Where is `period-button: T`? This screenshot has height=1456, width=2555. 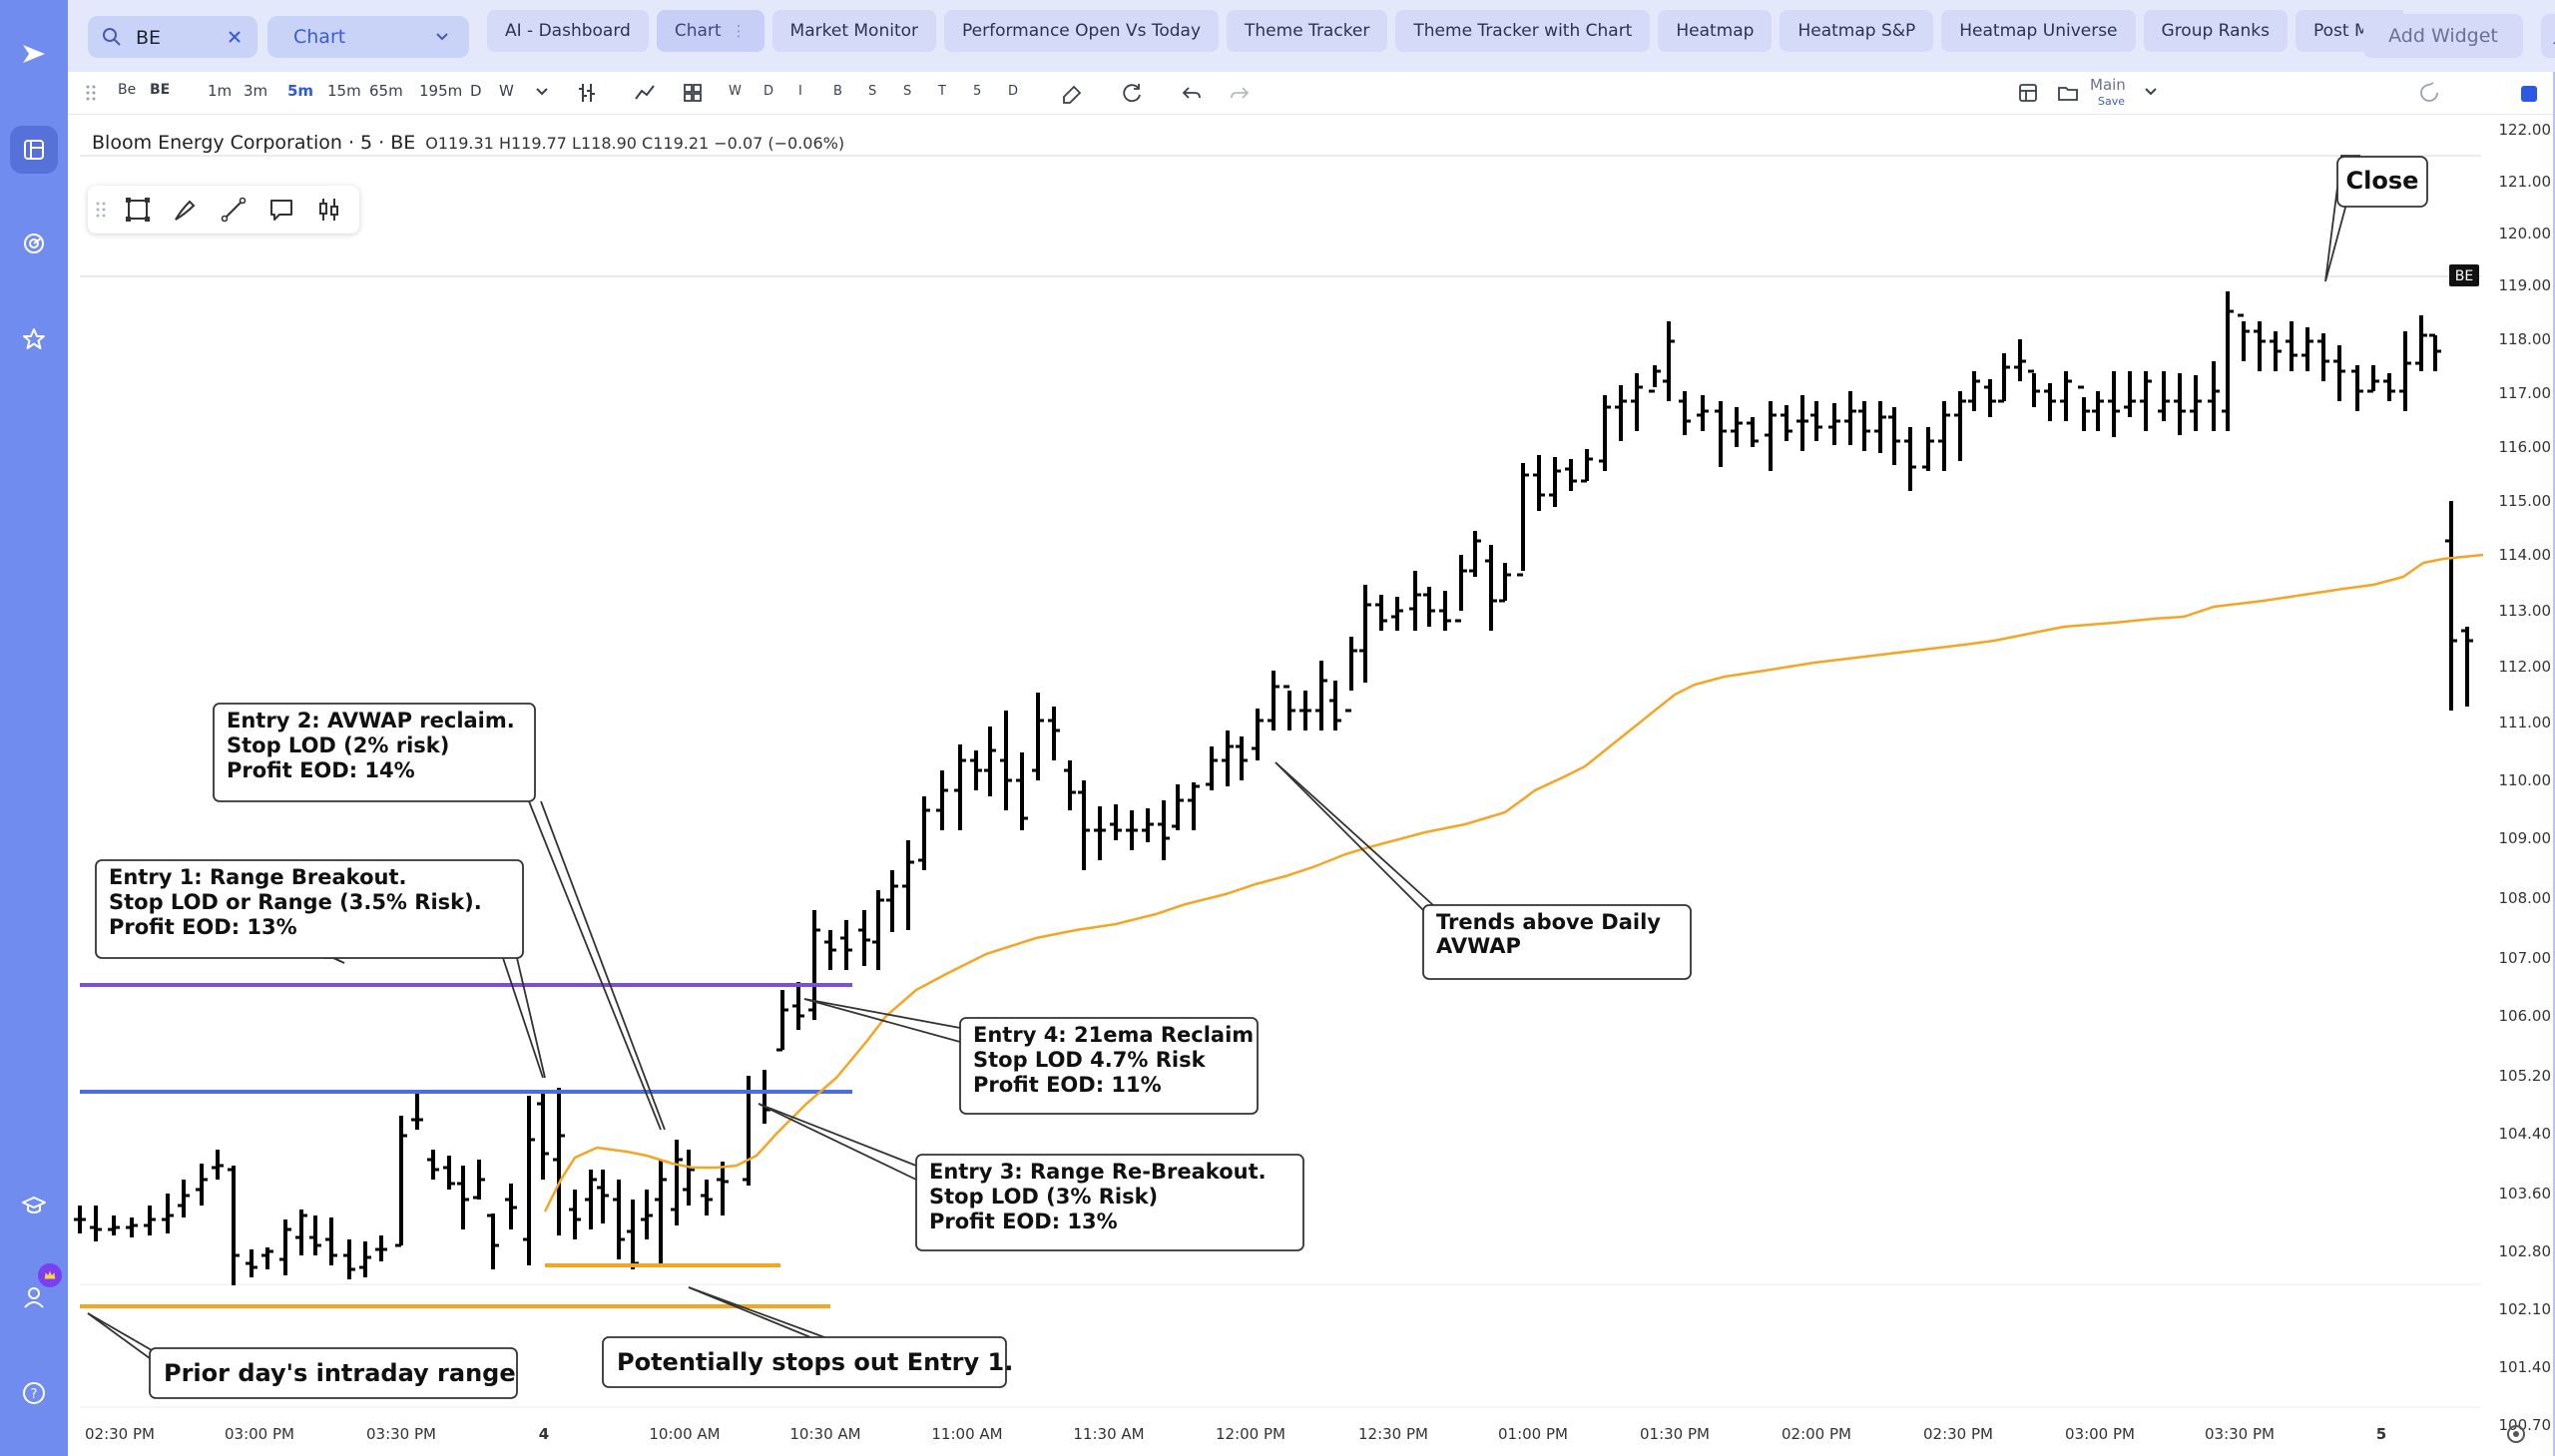
period-button: T is located at coordinates (942, 91).